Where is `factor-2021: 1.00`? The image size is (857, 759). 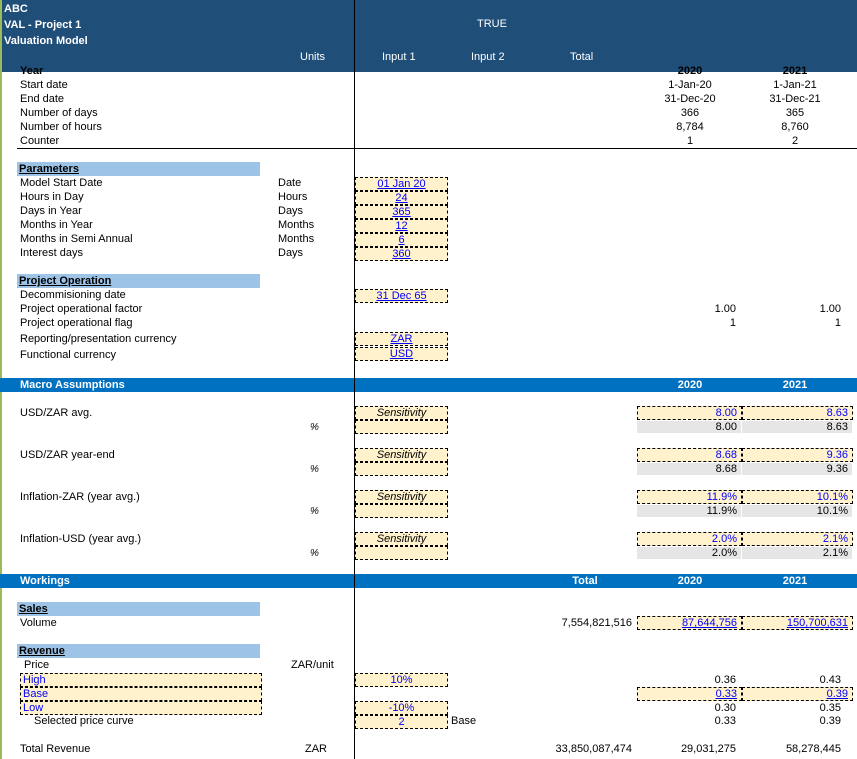 factor-2021: 1.00 is located at coordinates (830, 309).